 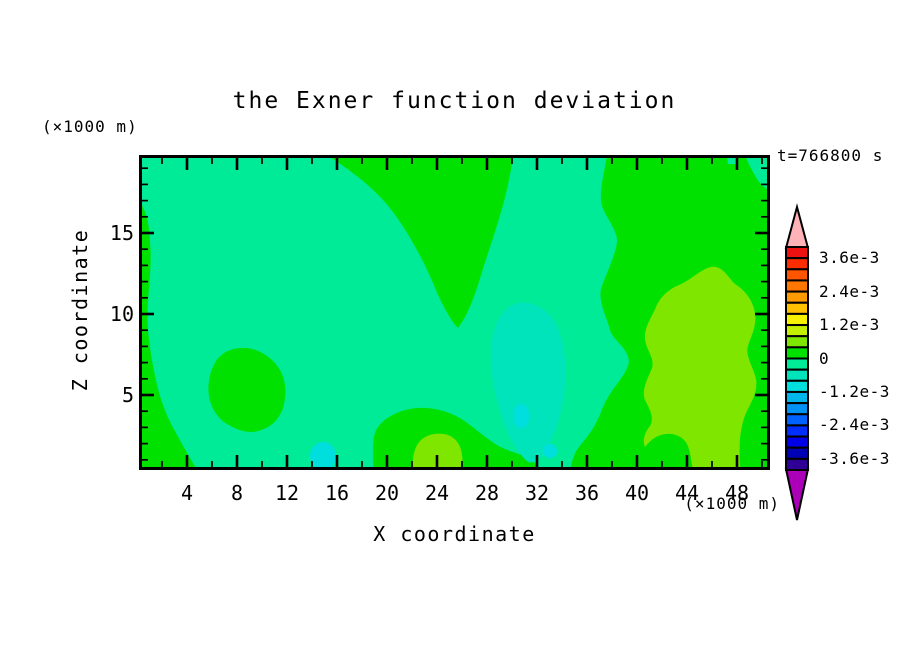 What do you see at coordinates (537, 493) in the screenshot?
I see `x-tick-label-32: 32` at bounding box center [537, 493].